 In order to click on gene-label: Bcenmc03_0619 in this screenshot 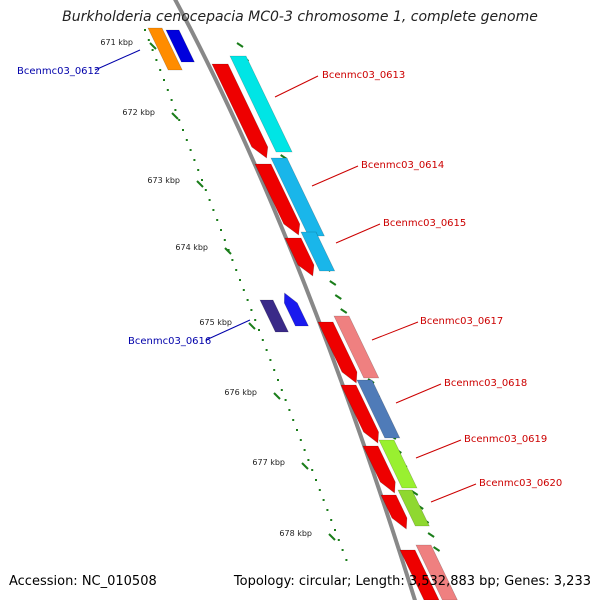, I will do `click(505, 439)`.